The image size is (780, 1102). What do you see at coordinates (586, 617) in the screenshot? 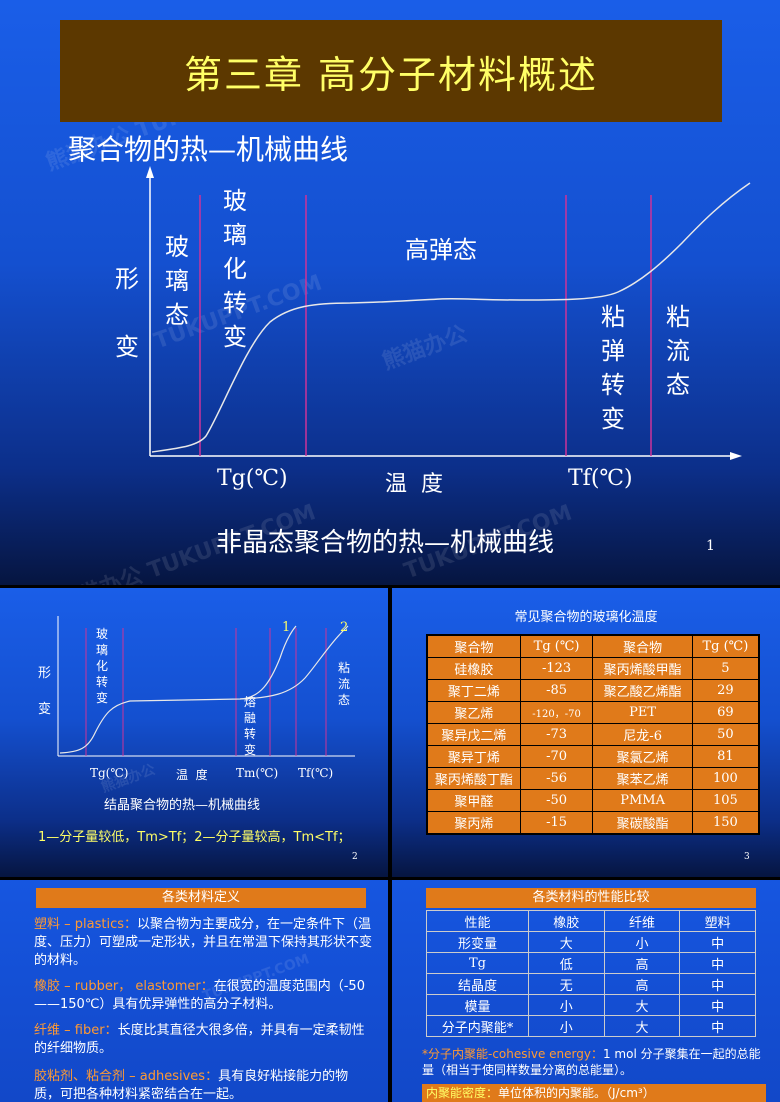
I see `table-title: 常见聚合物的玻璃化温度` at bounding box center [586, 617].